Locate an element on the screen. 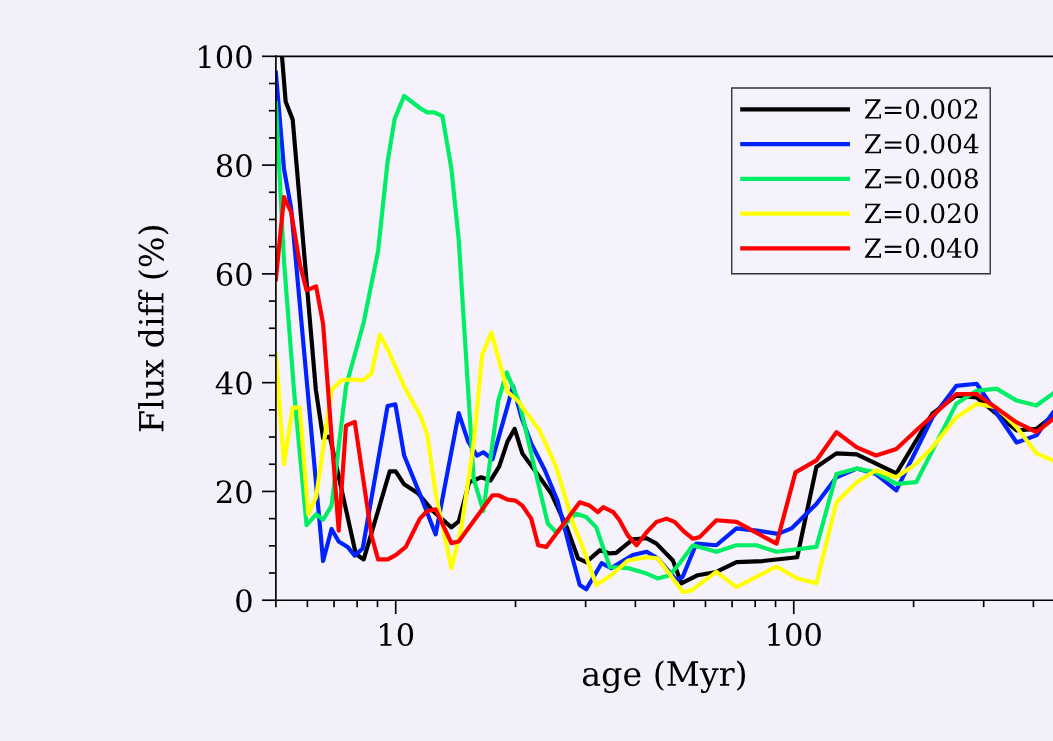 This screenshot has height=741, width=1053. legend-label: Z=0.020 is located at coordinates (921, 213).